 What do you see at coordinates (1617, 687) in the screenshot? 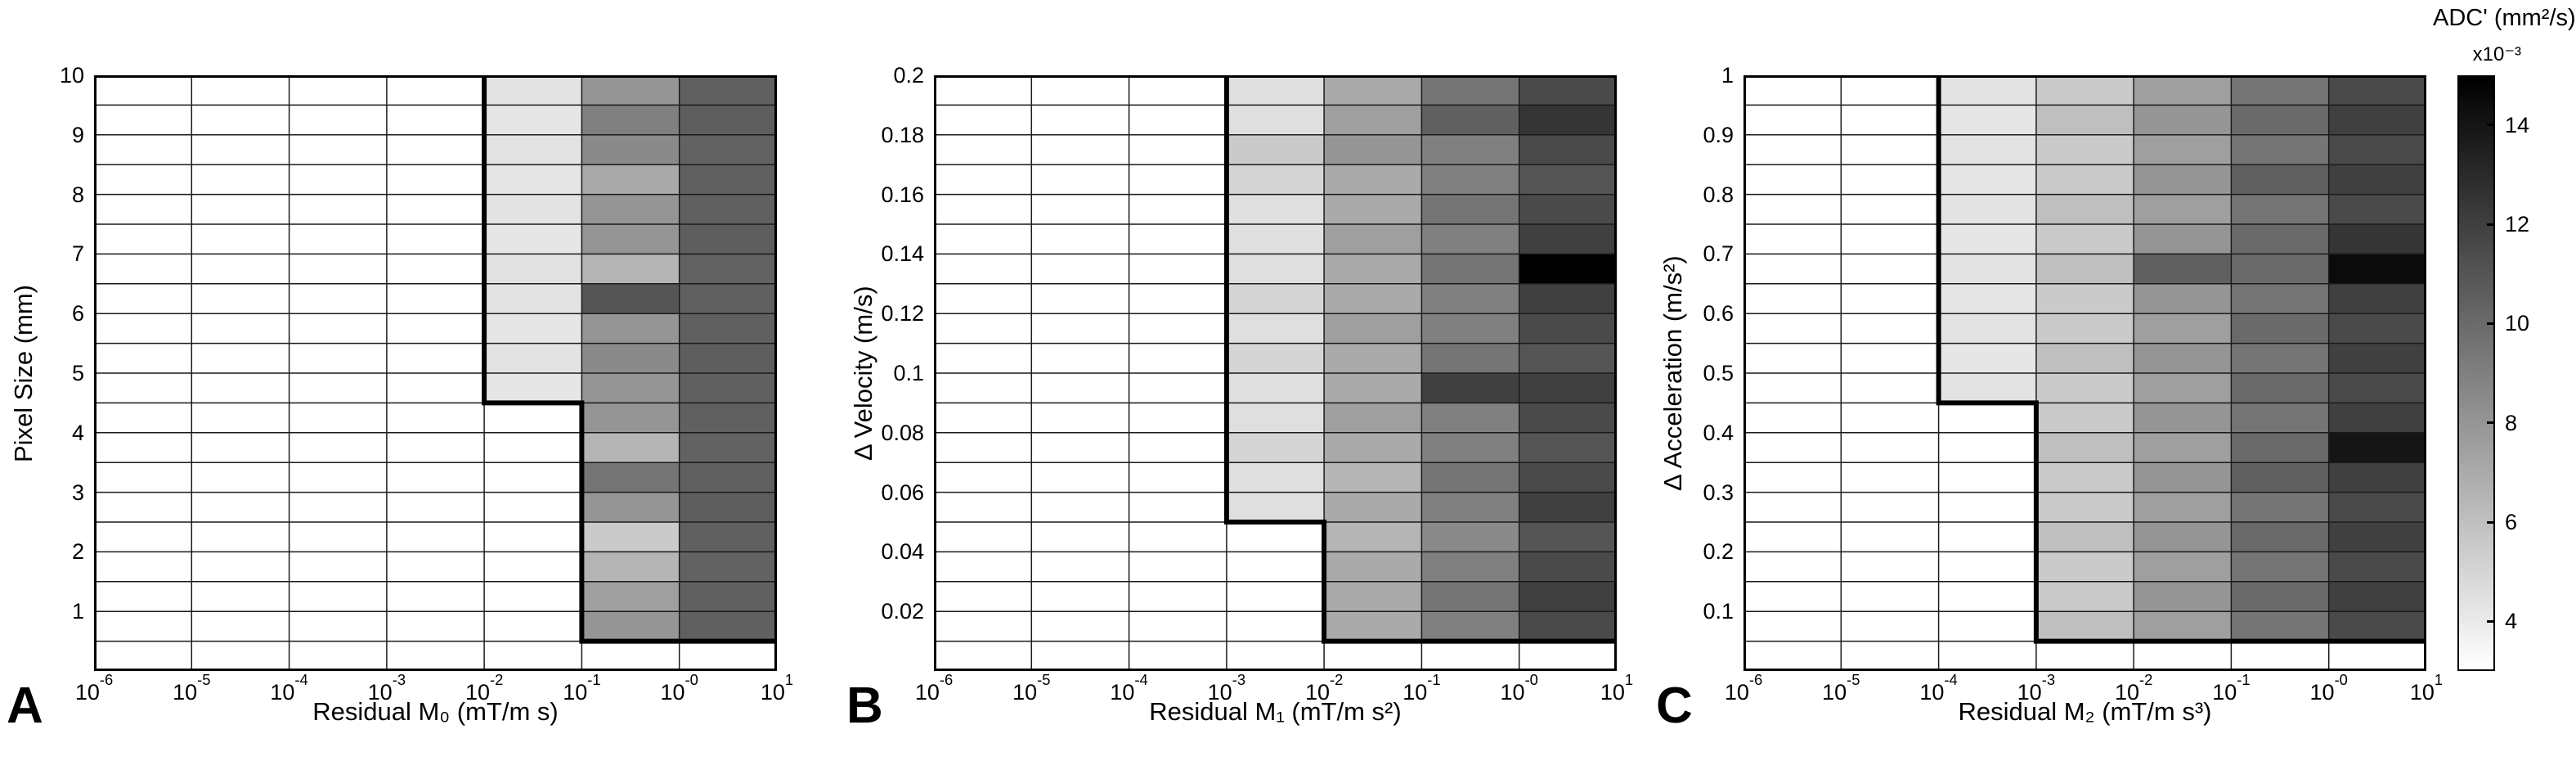
I see `x-tick-label: 10¹` at bounding box center [1617, 687].